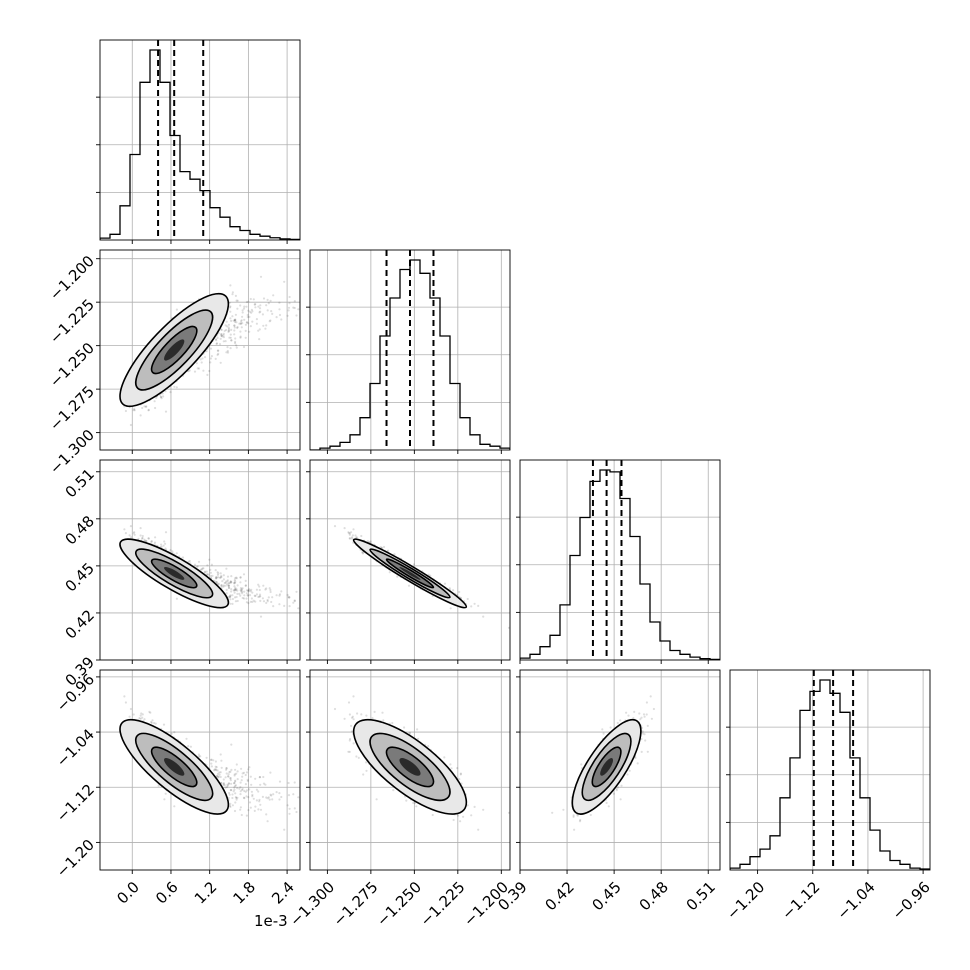 This screenshot has height=970, width=970. Describe the element at coordinates (80, 483) in the screenshot. I see `ytick-label-2-4: 0.51` at that location.